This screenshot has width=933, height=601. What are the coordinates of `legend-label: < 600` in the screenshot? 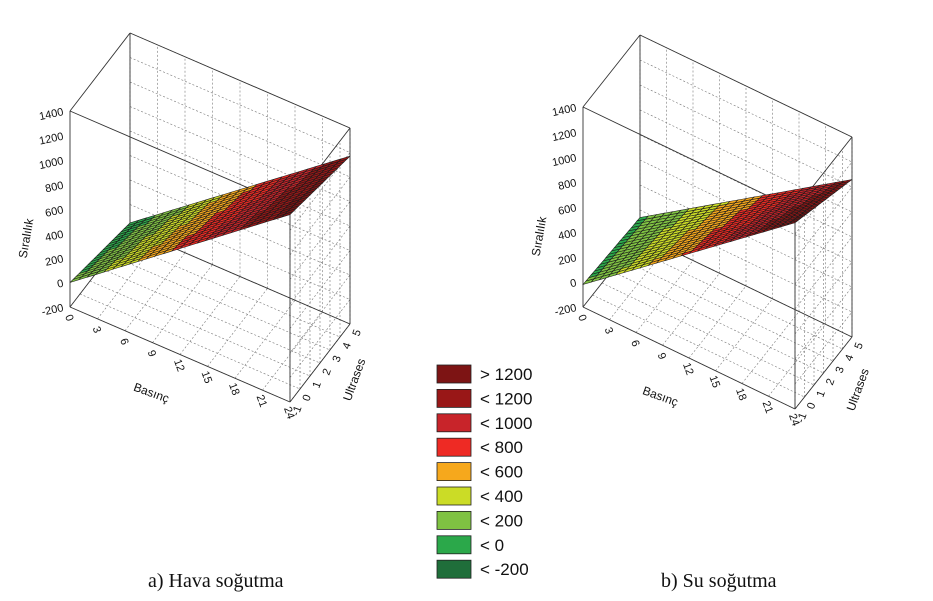 It's located at (501, 472).